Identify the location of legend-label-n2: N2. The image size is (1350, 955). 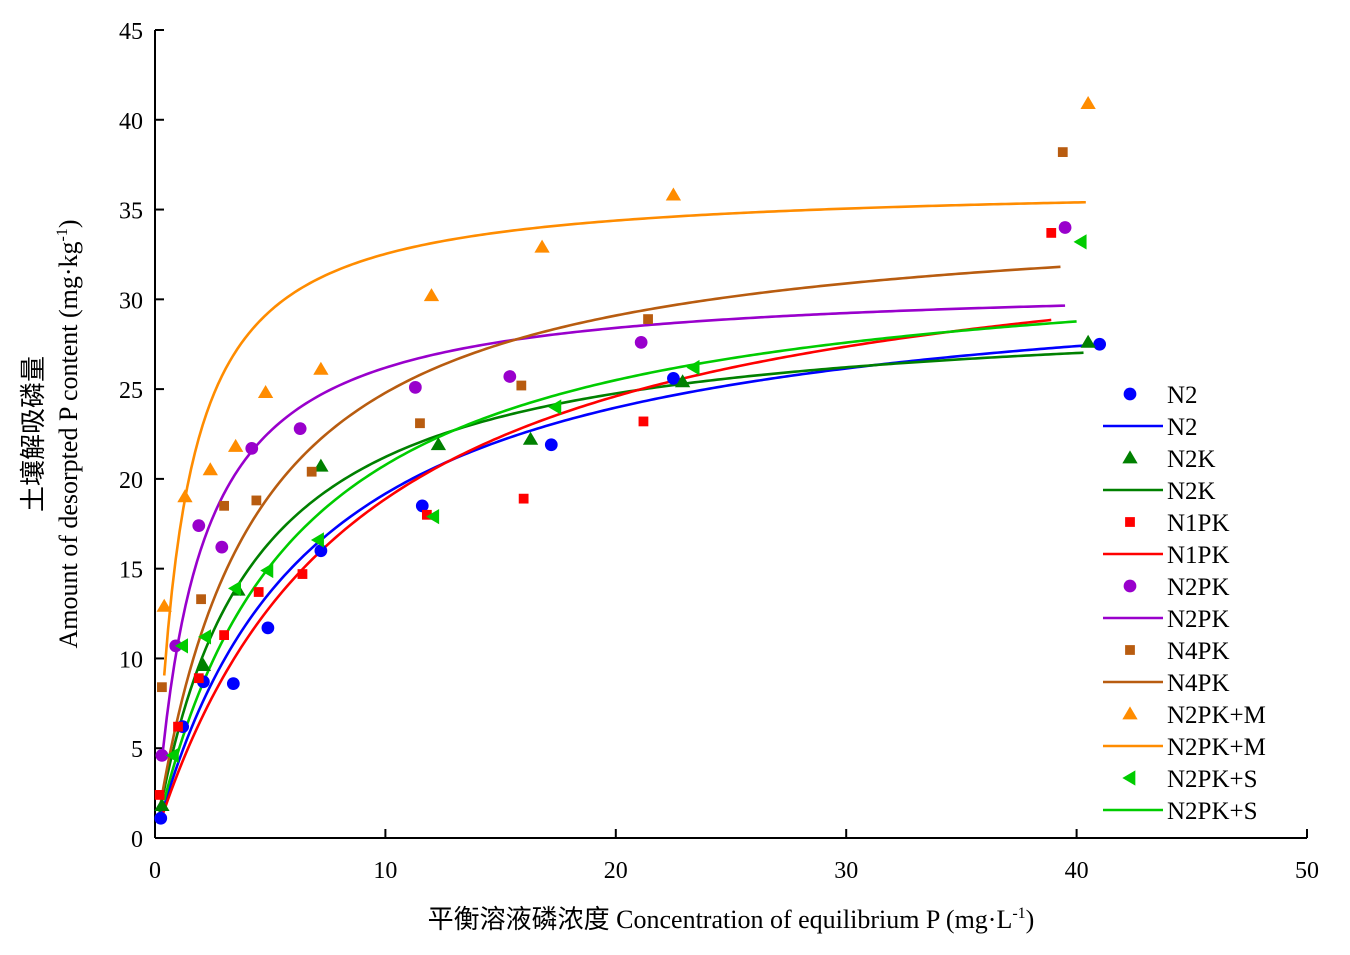
(1182, 395).